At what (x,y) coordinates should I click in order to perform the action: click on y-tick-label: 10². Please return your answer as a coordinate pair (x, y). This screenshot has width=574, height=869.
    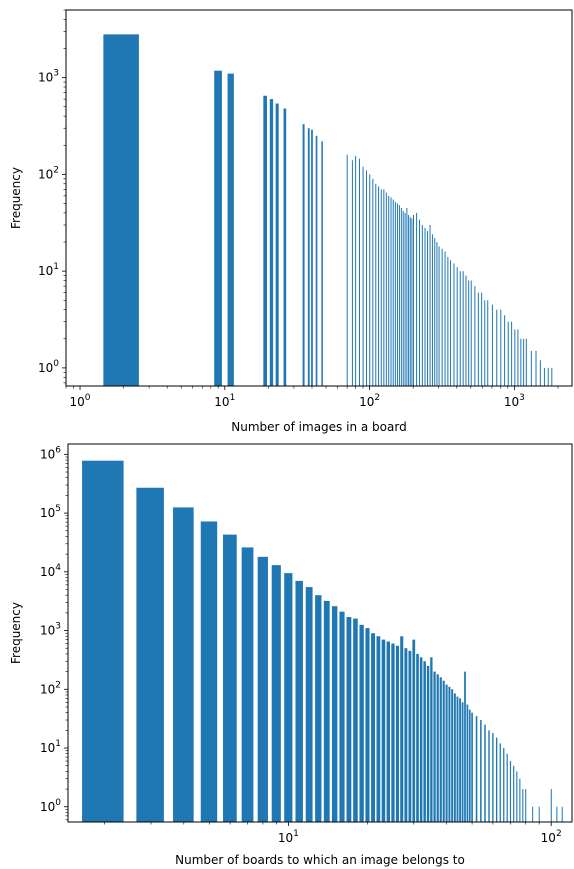
    Looking at the image, I should click on (48, 173).